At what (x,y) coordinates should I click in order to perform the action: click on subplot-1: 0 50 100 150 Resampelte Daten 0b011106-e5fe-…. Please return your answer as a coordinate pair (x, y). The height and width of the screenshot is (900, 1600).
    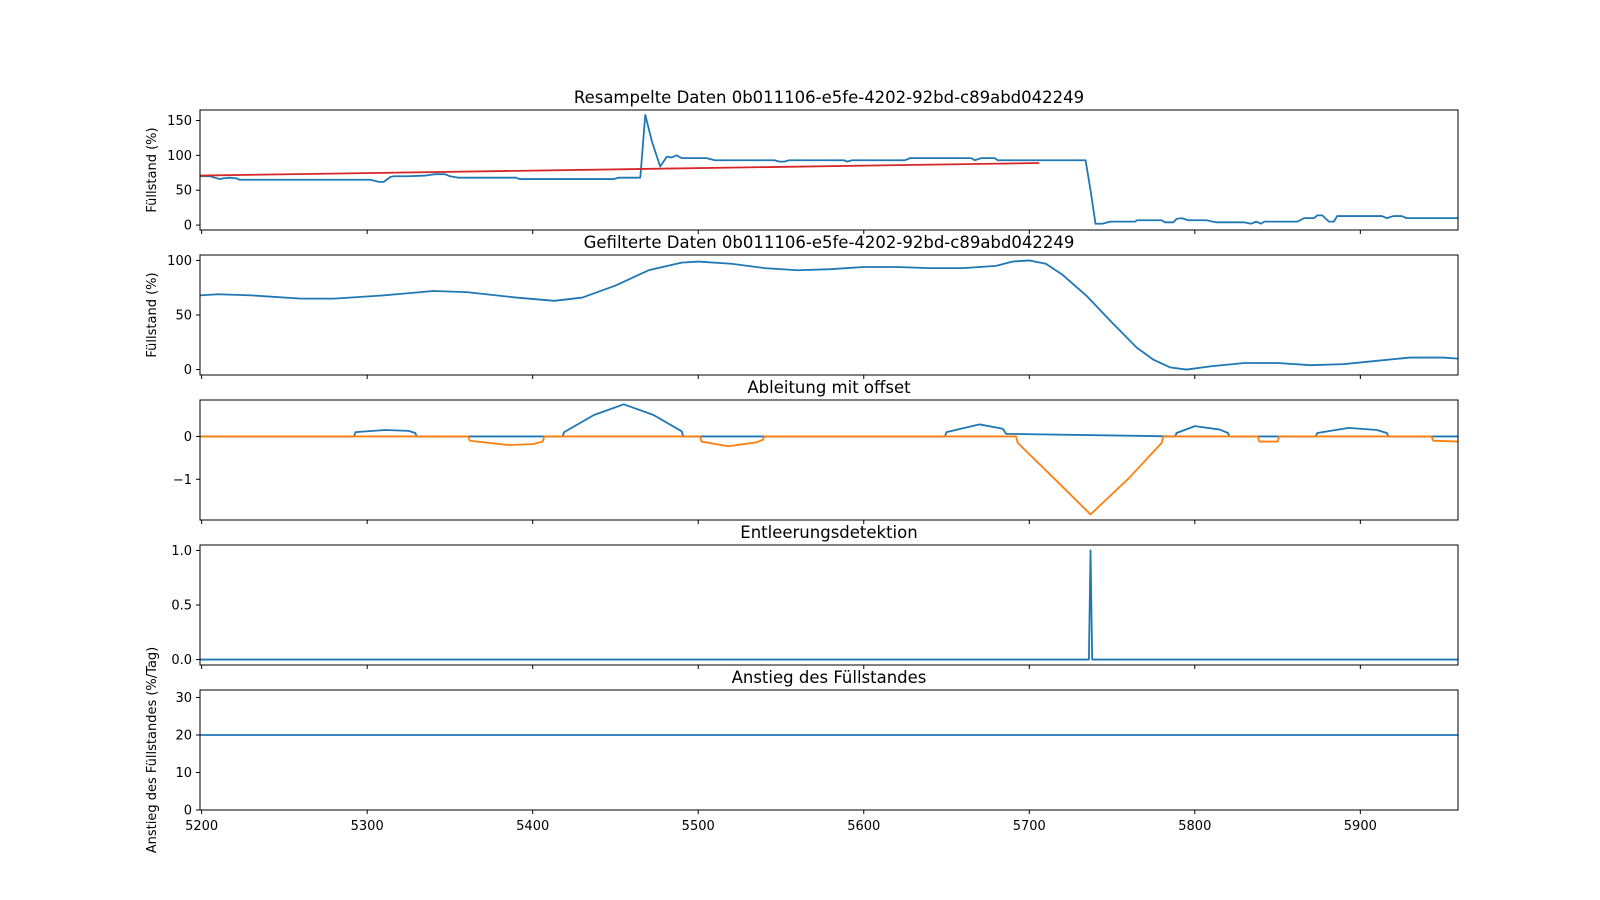
    Looking at the image, I should click on (802, 161).